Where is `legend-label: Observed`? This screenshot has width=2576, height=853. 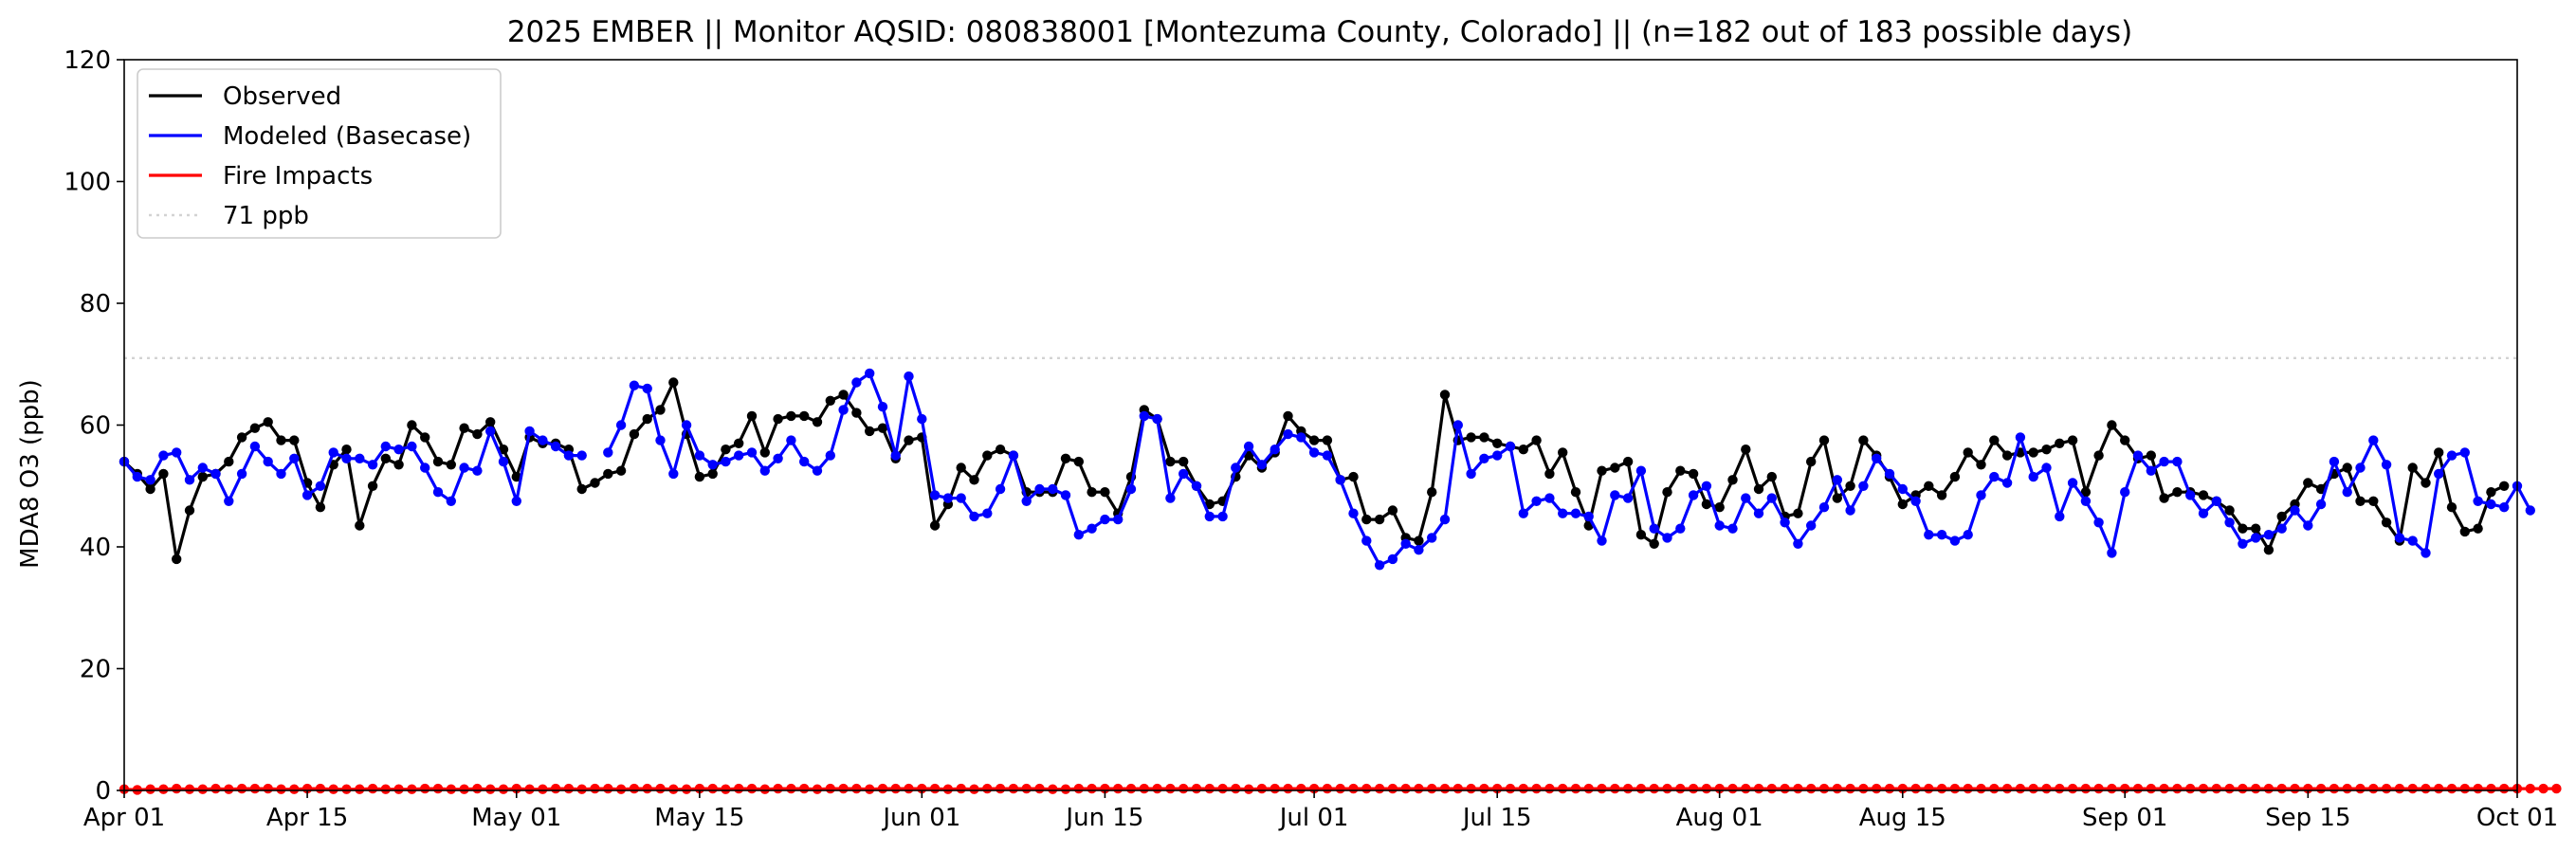 legend-label: Observed is located at coordinates (282, 96).